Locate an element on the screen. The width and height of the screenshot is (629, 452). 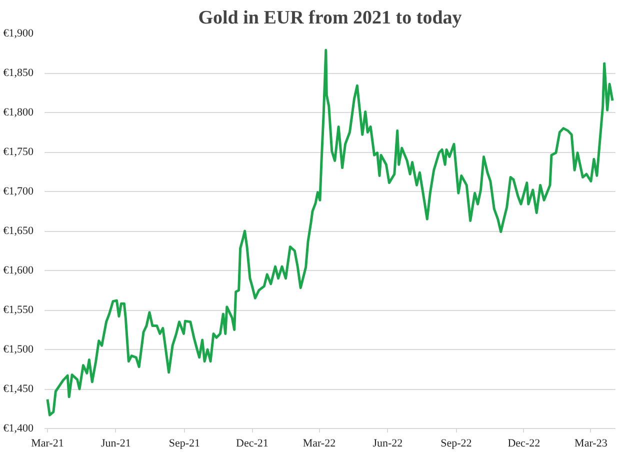
y-tick-label: €1,750 is located at coordinates (18, 152).